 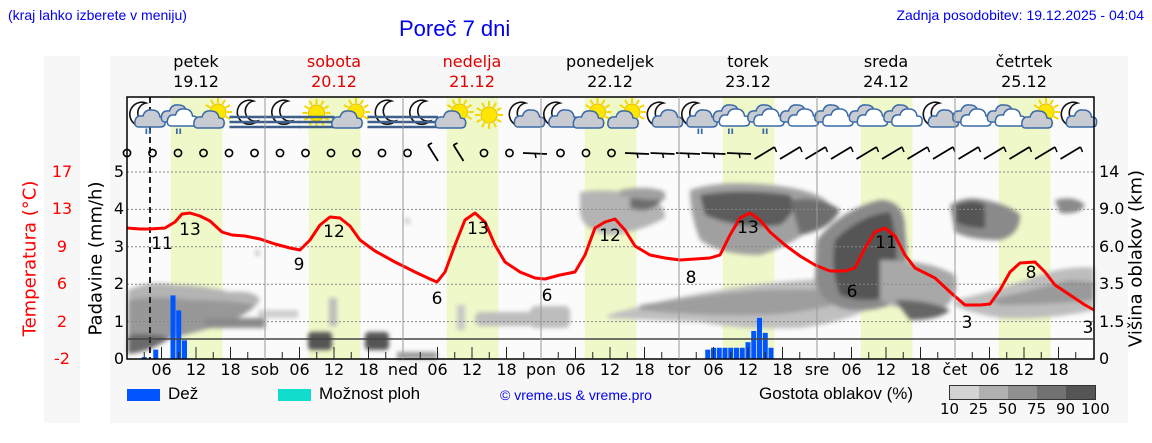 I want to click on weather-icons-row: ıı ıı ıı ıı ıı, so click(x=613, y=117).